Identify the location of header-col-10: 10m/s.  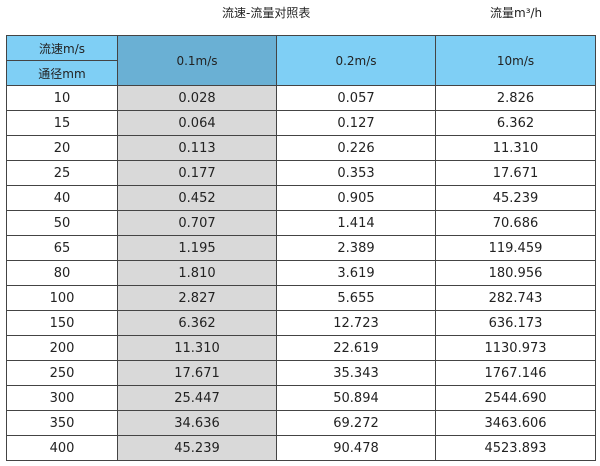
(515, 60).